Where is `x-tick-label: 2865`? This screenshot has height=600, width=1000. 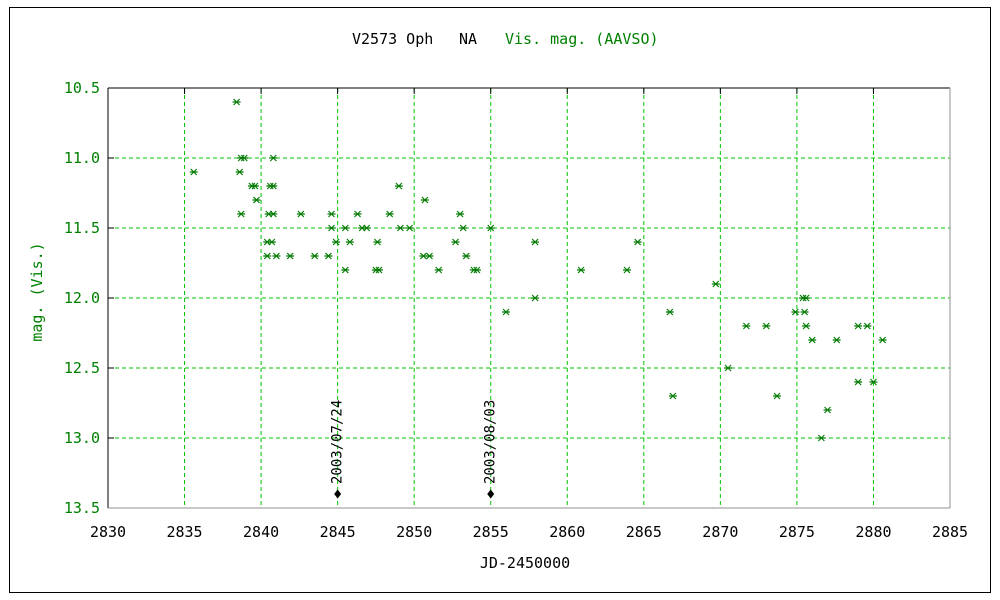 x-tick-label: 2865 is located at coordinates (644, 532).